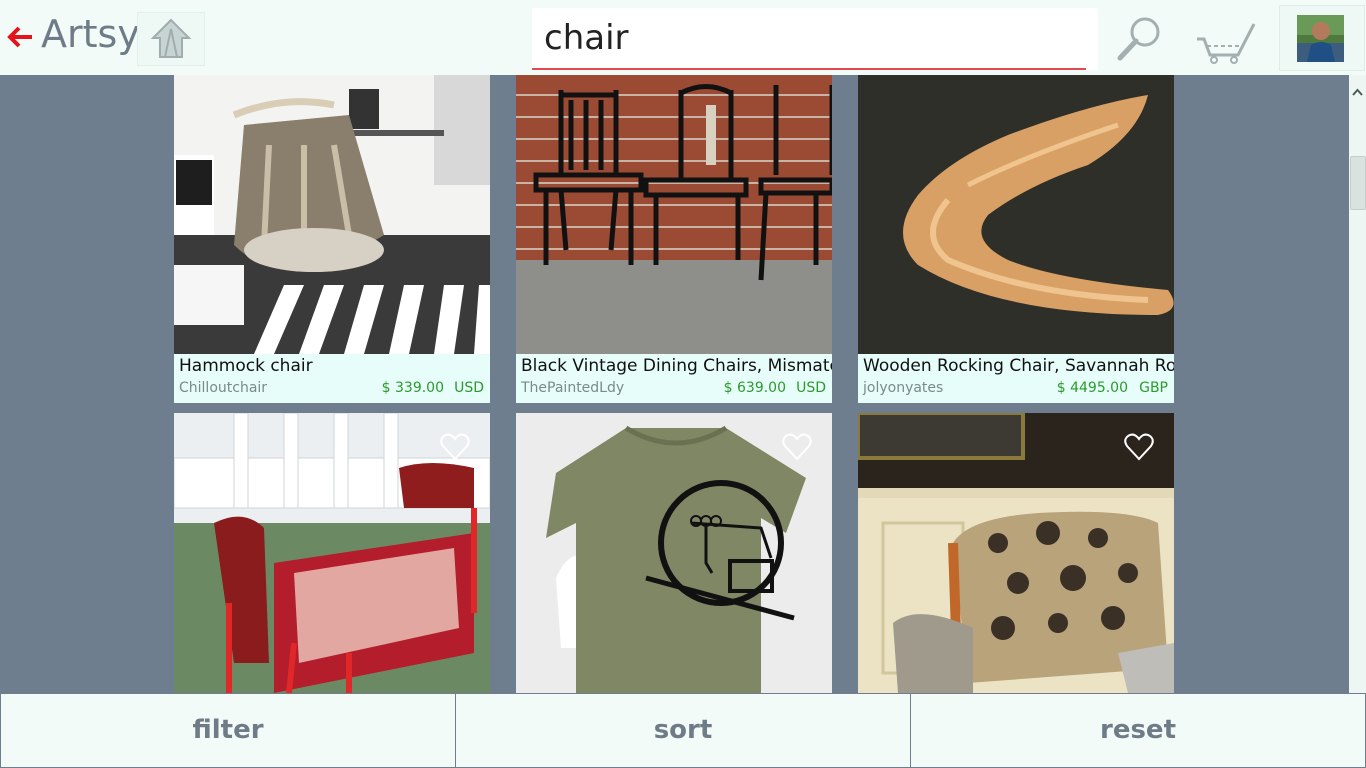 The width and height of the screenshot is (1366, 768). I want to click on product-price: $ 639.00, so click(754, 388).